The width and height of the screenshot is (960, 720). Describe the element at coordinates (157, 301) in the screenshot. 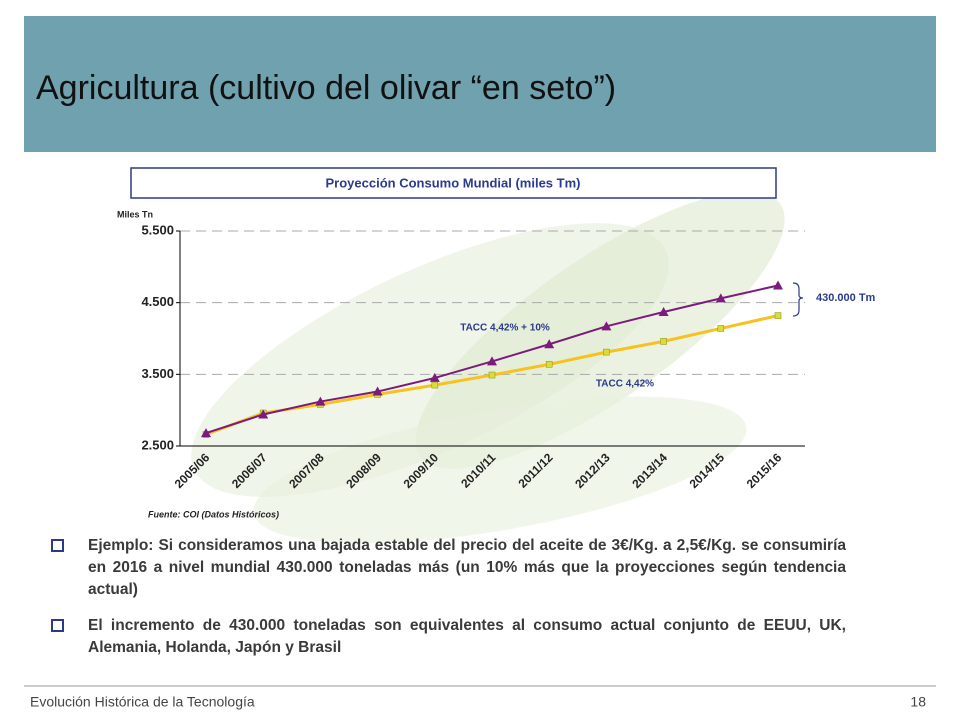

I see `y-tick-label: 4.500` at that location.